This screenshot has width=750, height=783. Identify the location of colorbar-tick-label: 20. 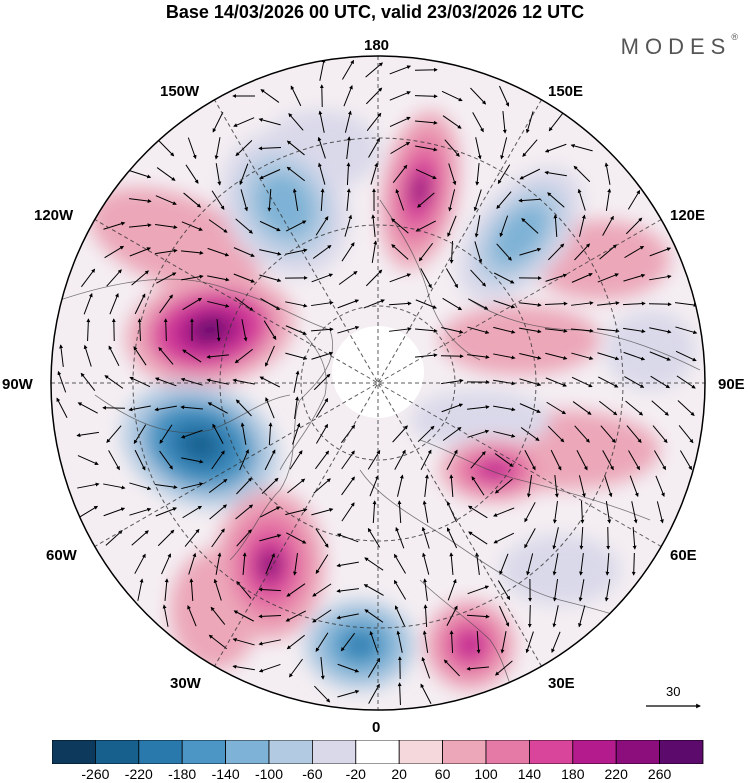
(399, 774).